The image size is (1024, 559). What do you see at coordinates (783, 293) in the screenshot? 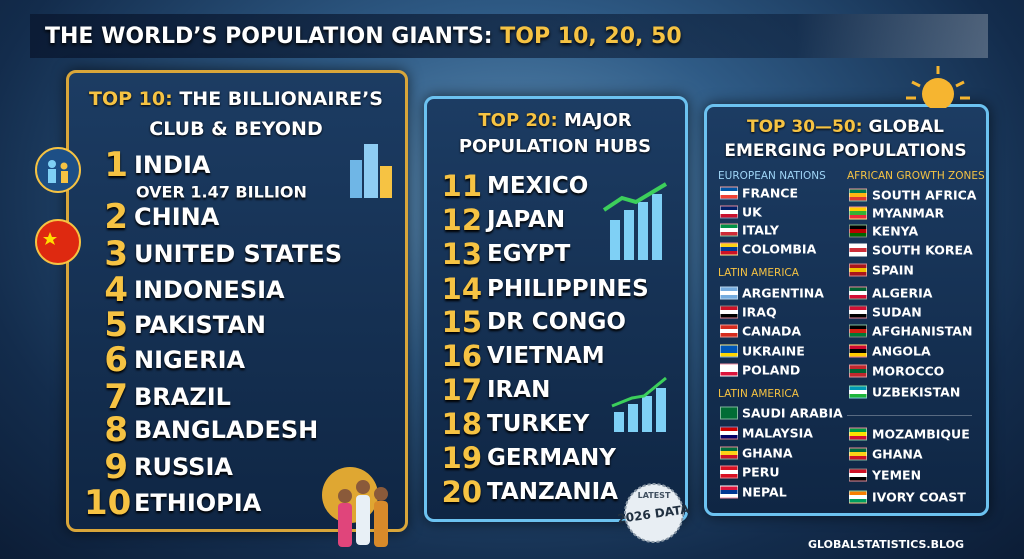
I see `country-name: ARGENTINA` at bounding box center [783, 293].